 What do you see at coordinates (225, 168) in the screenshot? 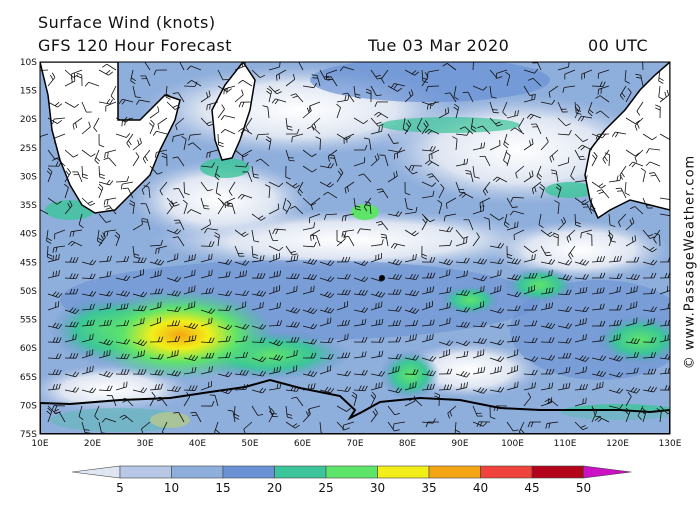
I see `wind-zone` at bounding box center [225, 168].